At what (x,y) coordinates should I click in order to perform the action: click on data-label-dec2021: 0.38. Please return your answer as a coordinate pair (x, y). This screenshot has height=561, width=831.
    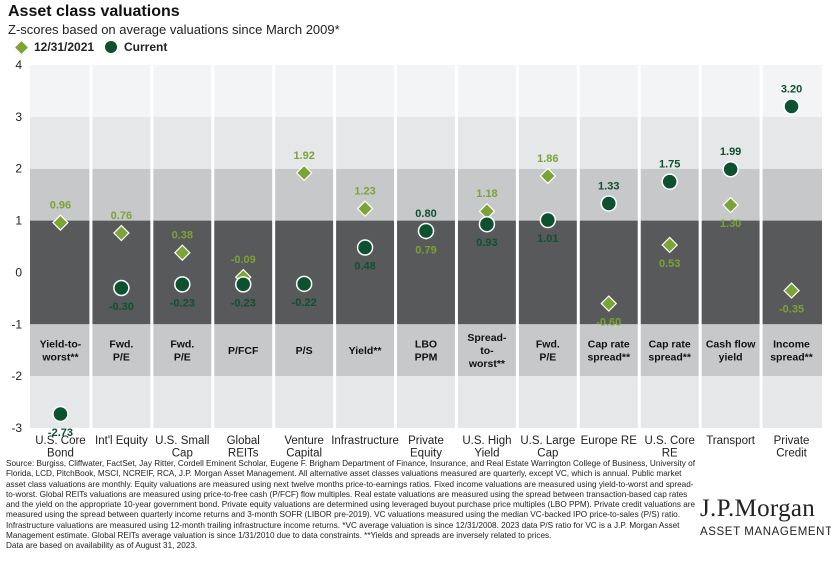
    Looking at the image, I should click on (182, 236).